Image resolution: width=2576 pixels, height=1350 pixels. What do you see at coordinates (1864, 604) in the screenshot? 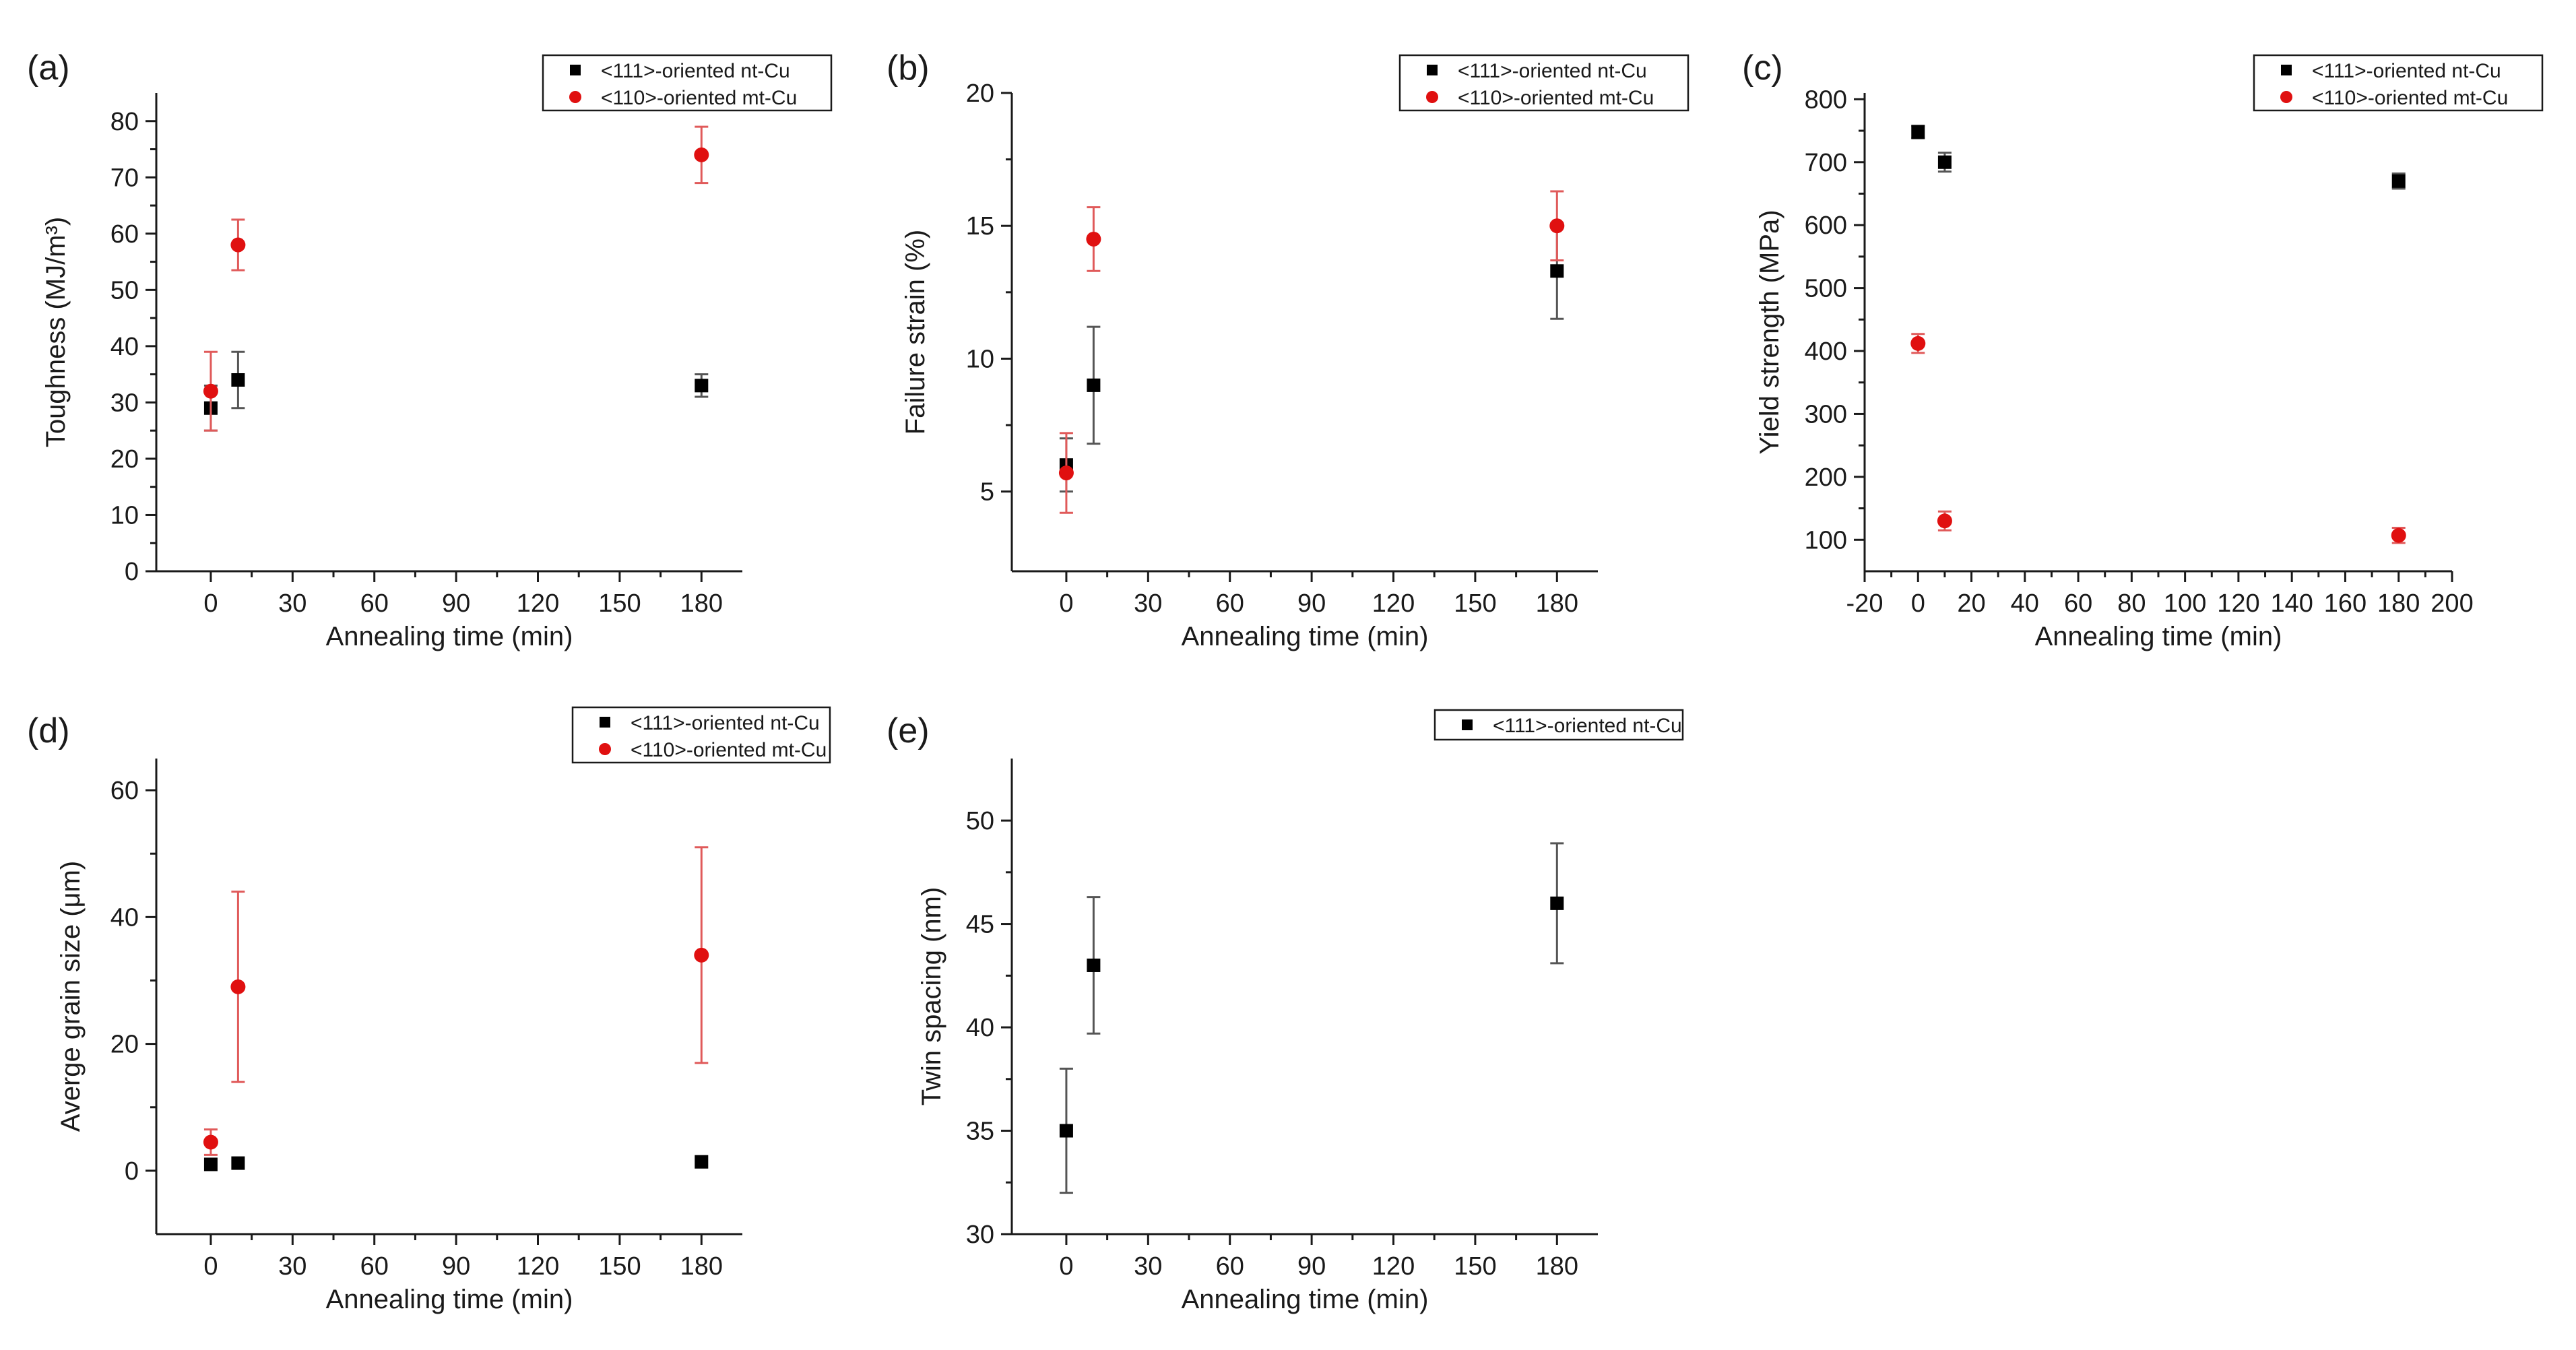
I see `x-tick-label: -20` at bounding box center [1864, 604].